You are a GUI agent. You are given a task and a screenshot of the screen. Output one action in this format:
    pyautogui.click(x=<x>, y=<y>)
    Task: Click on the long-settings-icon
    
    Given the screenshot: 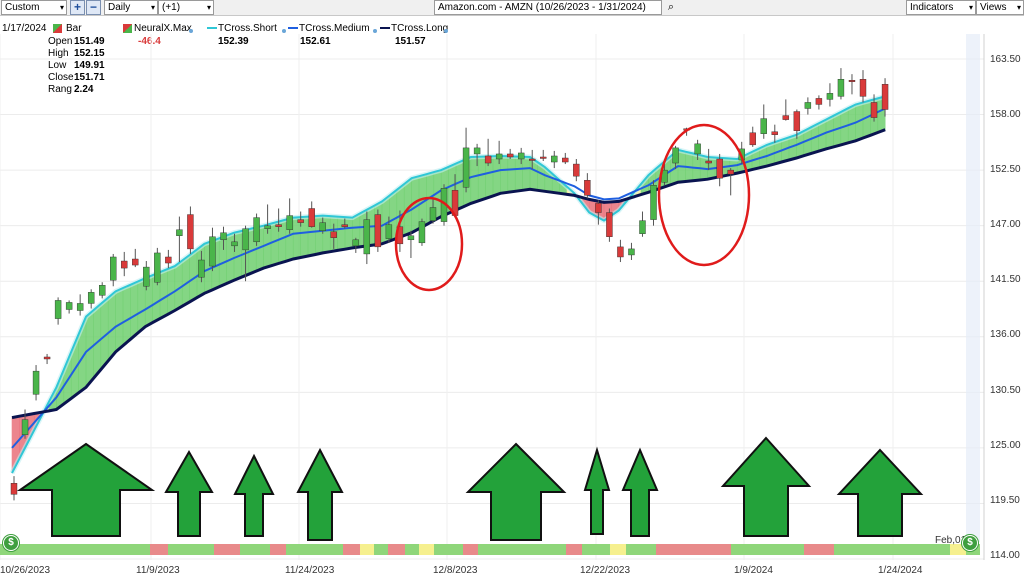 What is the action you would take?
    pyautogui.click(x=446, y=31)
    